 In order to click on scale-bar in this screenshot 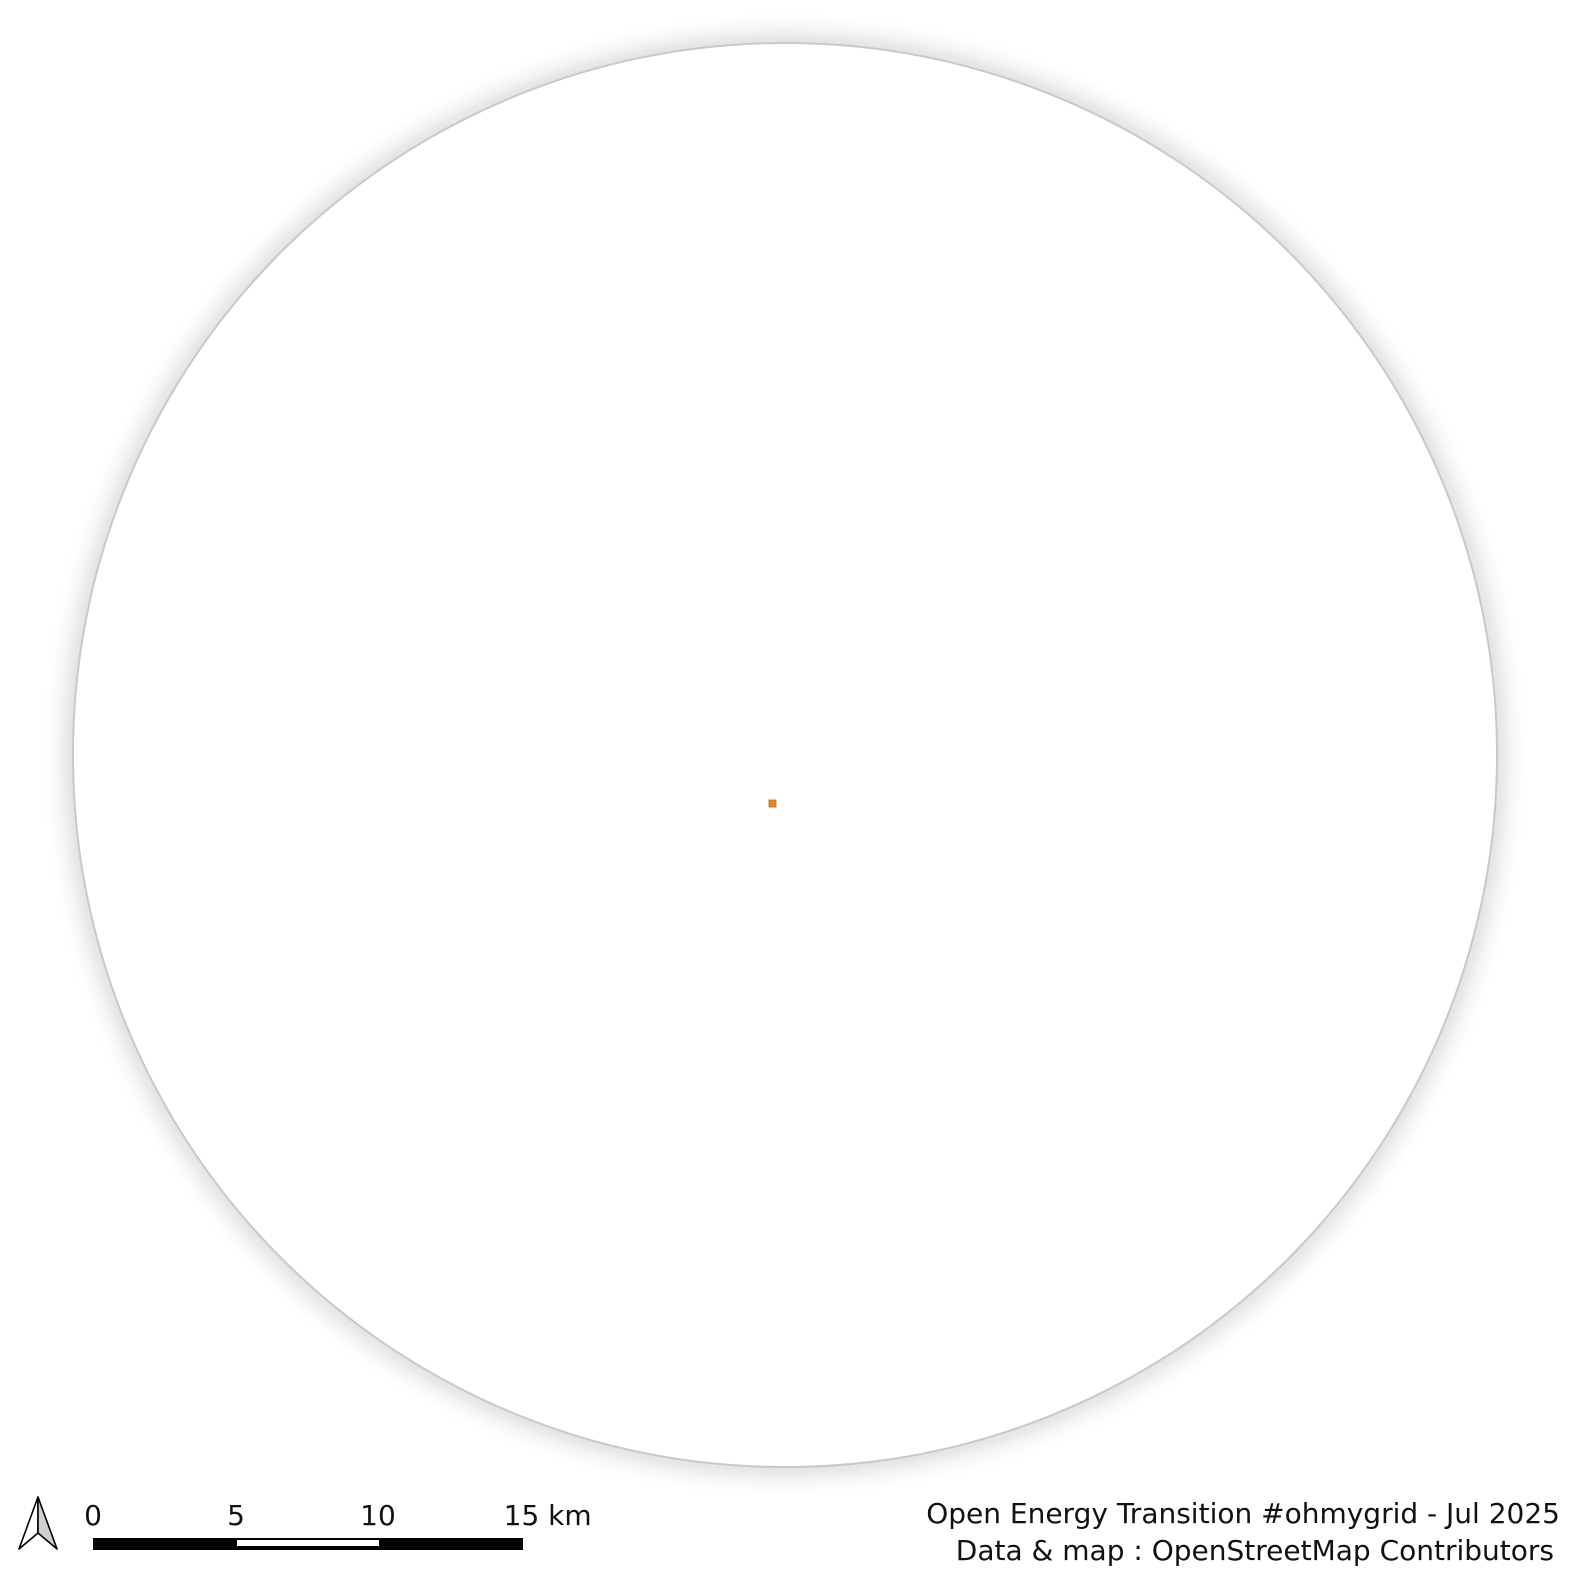, I will do `click(308, 1544)`.